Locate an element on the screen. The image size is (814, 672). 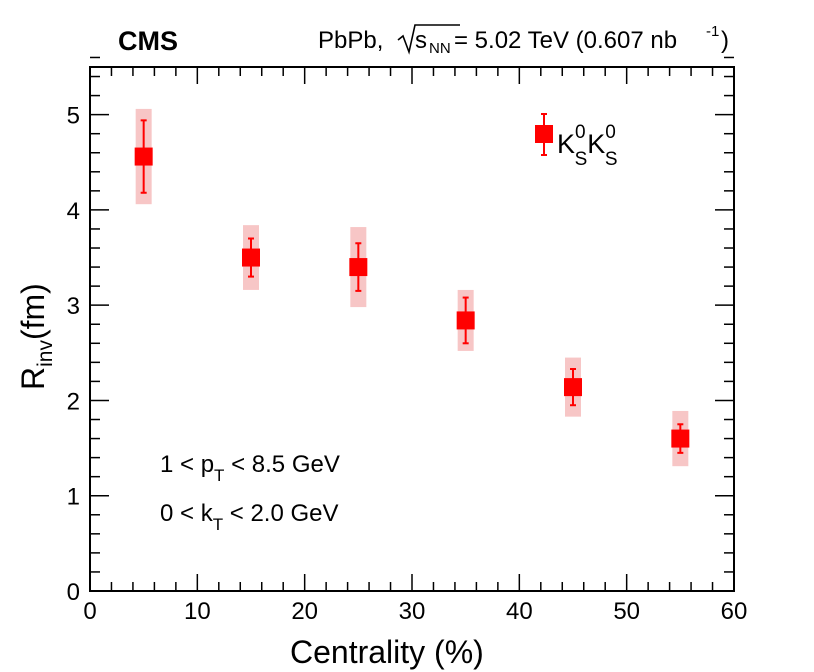
legend-marker-square is located at coordinates (544, 134).